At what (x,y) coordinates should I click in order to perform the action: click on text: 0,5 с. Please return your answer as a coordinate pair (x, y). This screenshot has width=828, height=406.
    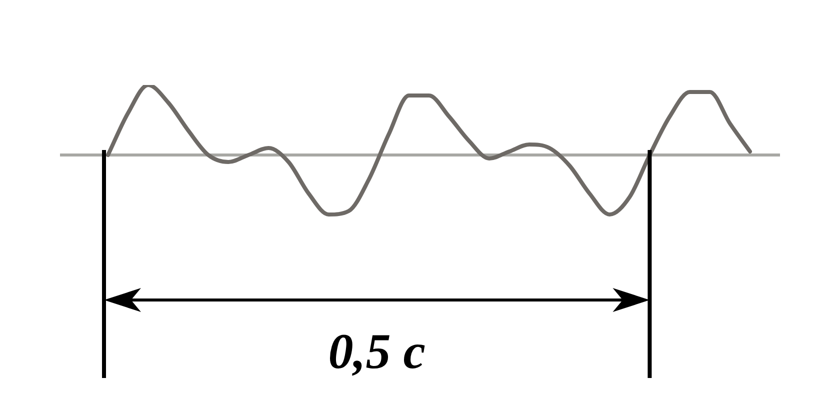
    Looking at the image, I should click on (376, 351).